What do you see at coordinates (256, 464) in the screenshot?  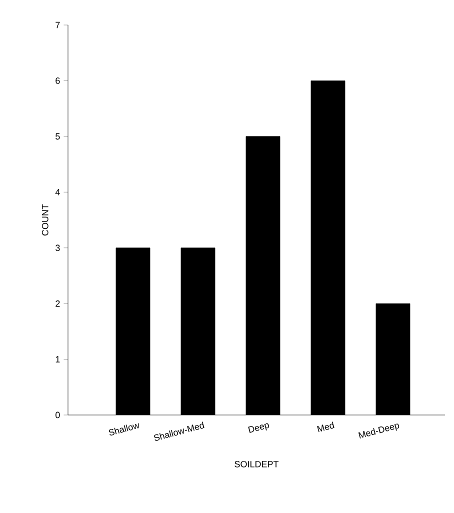 I see `x-axis-title: SOILDEPT` at bounding box center [256, 464].